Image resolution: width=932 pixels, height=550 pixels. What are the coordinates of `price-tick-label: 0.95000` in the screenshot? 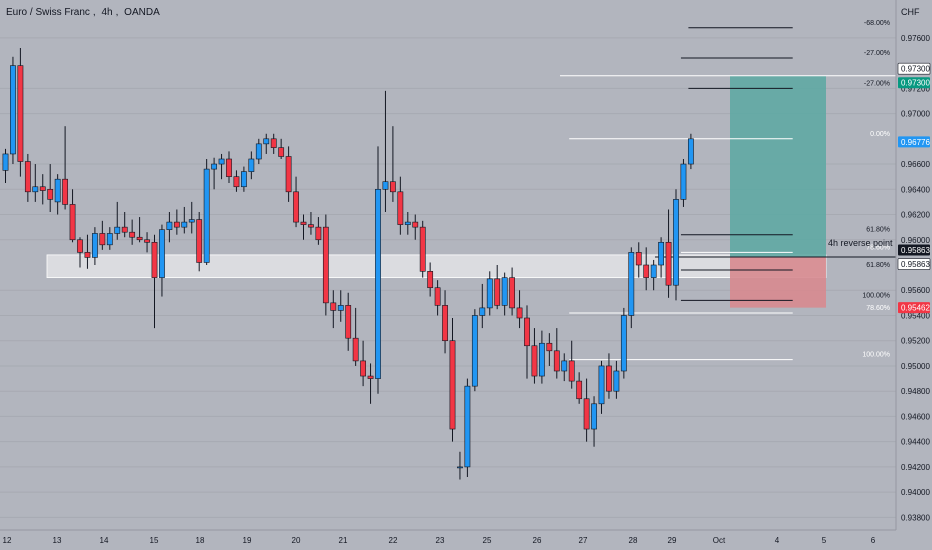 It's located at (915, 366).